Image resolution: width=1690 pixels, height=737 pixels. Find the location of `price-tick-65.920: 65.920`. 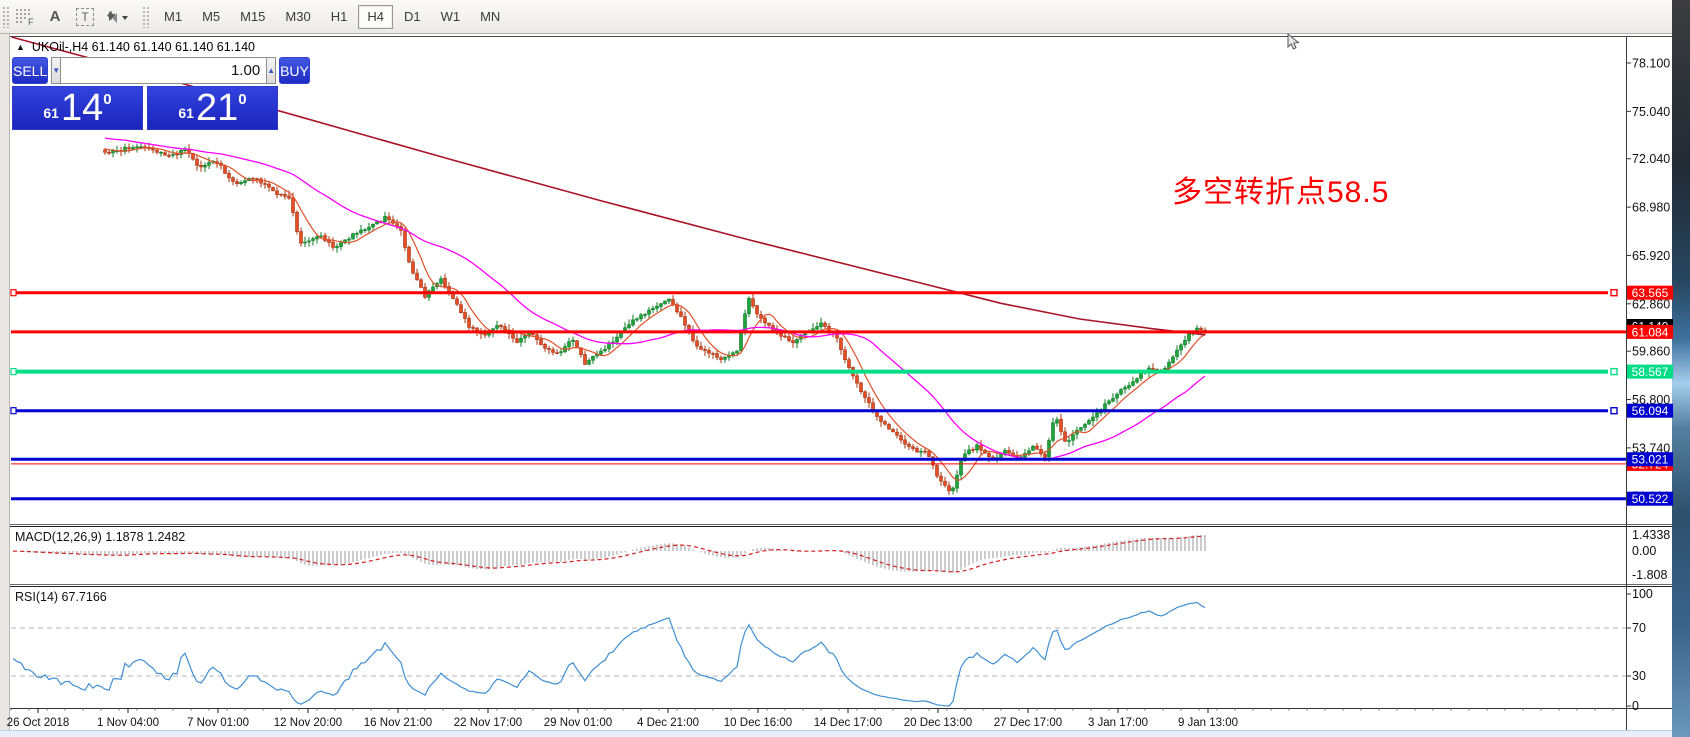

price-tick-65.920: 65.920 is located at coordinates (1651, 256).